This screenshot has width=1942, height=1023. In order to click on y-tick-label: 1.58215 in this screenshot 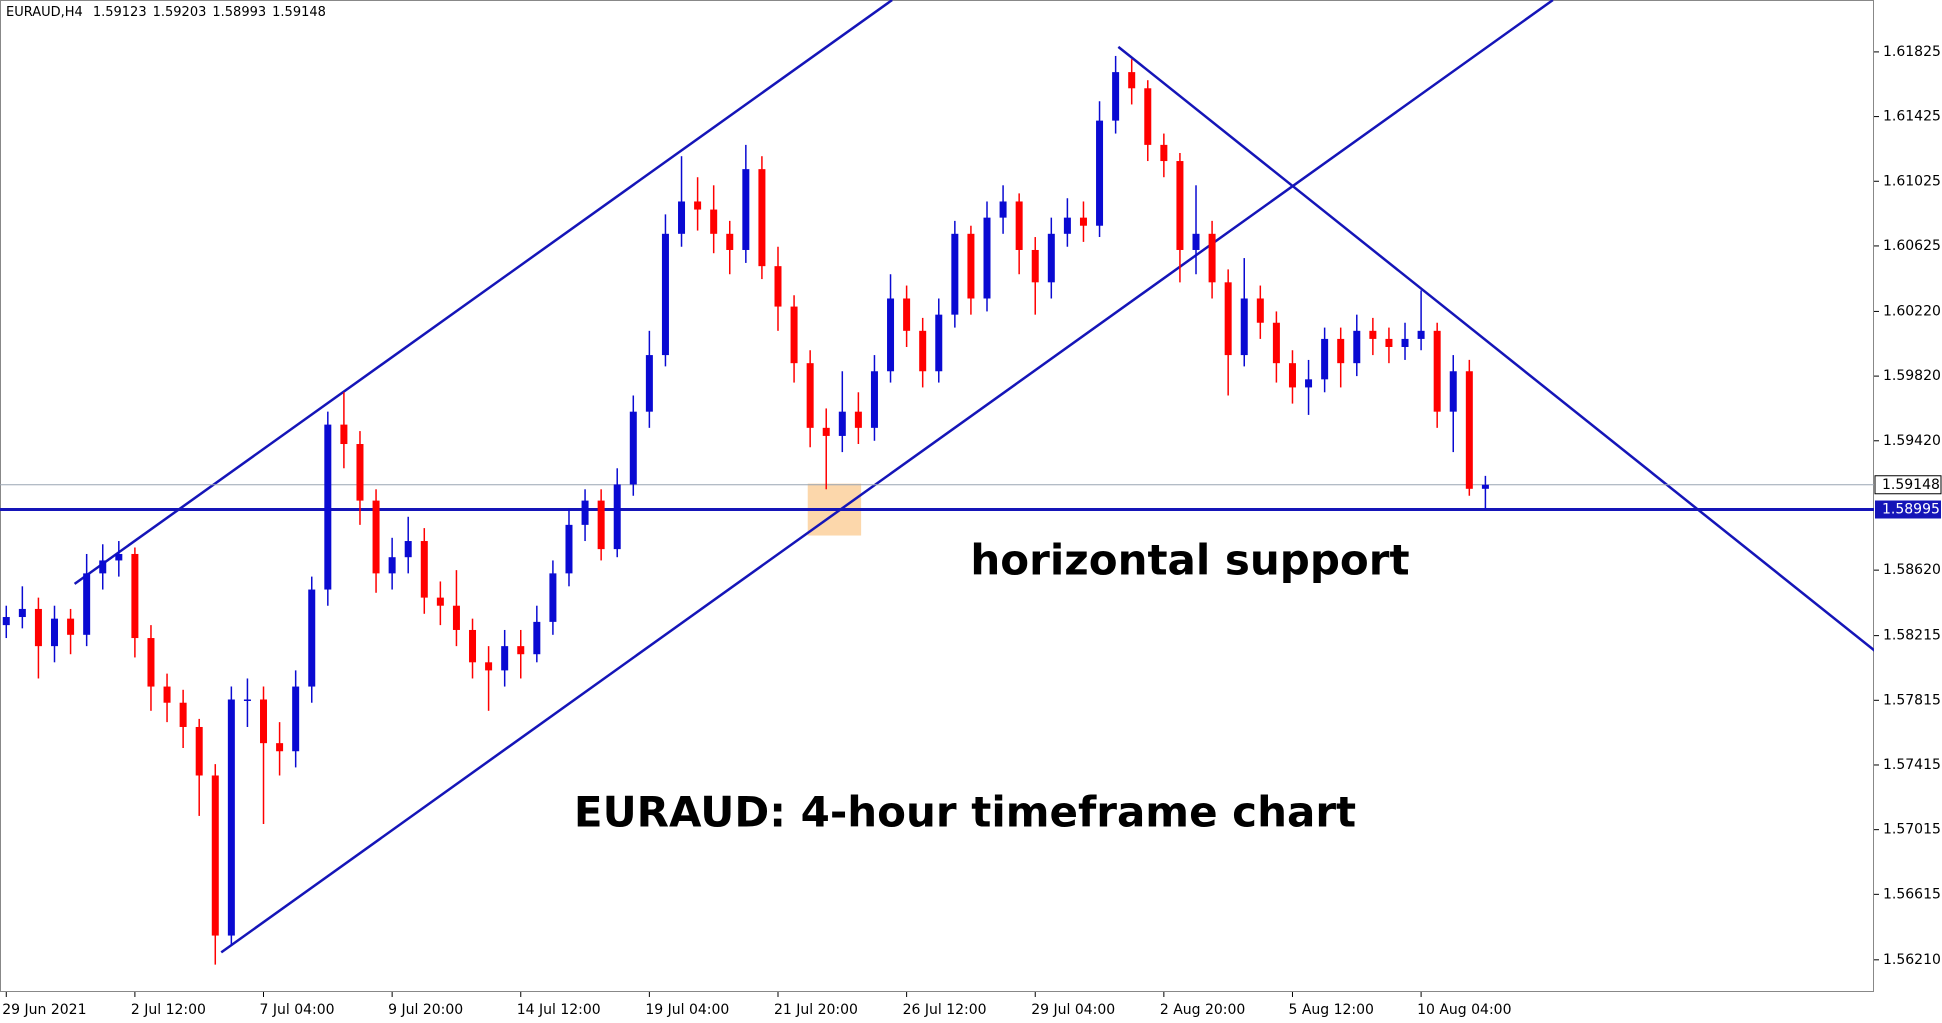, I will do `click(1912, 636)`.